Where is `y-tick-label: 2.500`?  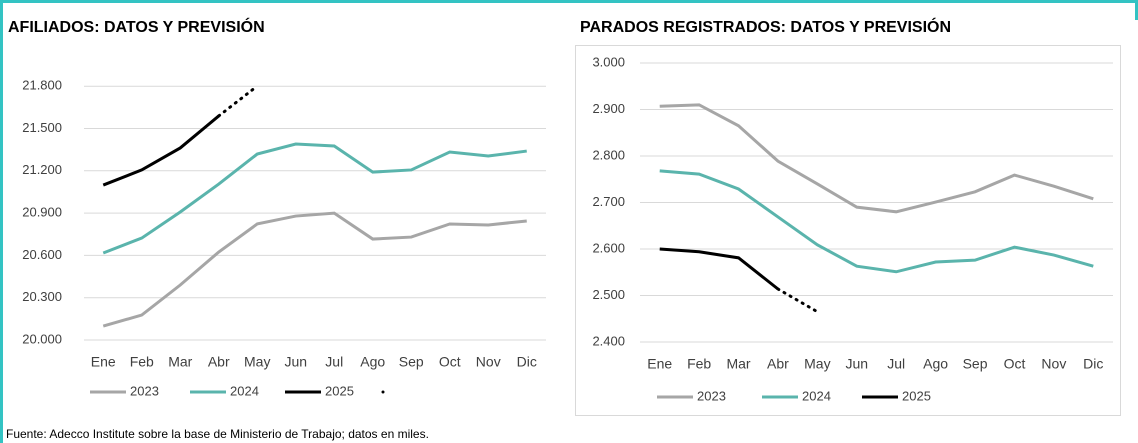
y-tick-label: 2.500 is located at coordinates (608, 294).